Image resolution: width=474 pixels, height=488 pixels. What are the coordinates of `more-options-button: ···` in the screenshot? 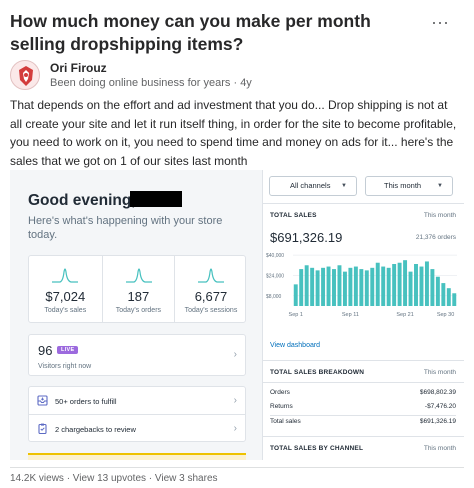 It's located at (440, 23).